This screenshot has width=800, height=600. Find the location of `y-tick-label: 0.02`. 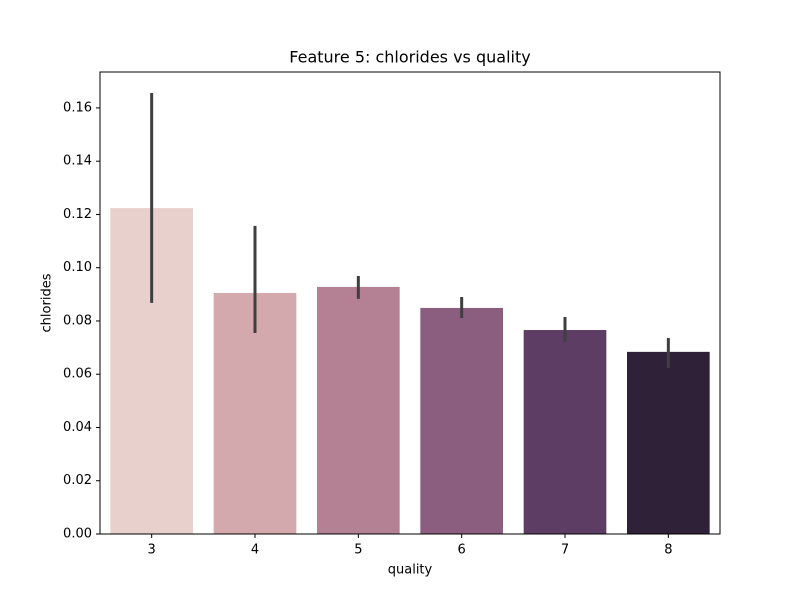

y-tick-label: 0.02 is located at coordinates (77, 480).